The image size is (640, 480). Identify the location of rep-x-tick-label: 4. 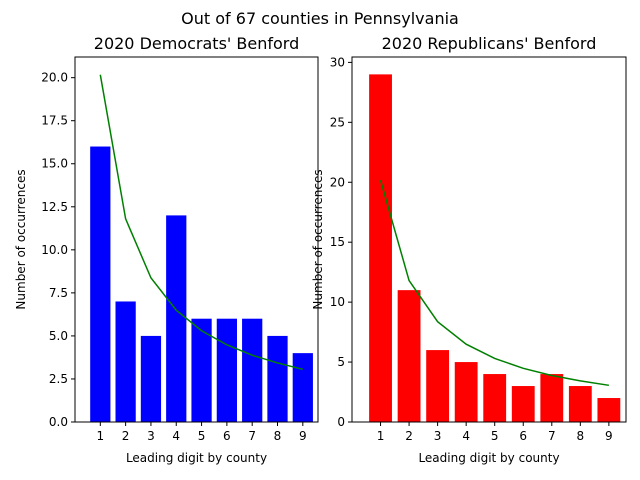
(466, 436).